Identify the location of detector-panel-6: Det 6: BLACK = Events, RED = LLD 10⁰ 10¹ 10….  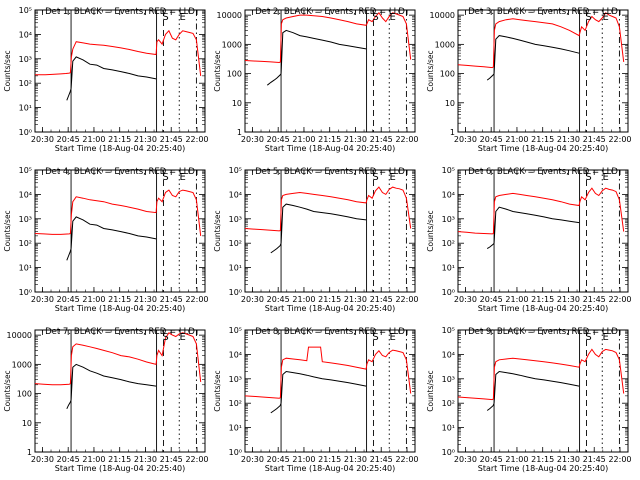
(529, 239).